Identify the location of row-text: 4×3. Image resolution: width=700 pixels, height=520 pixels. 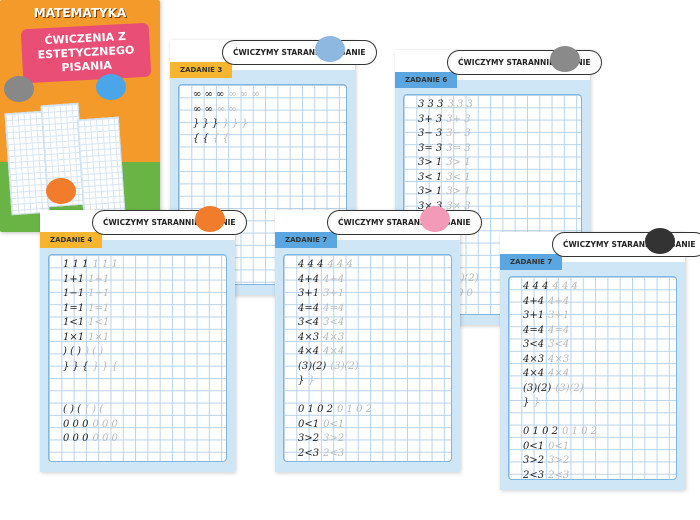
(534, 359).